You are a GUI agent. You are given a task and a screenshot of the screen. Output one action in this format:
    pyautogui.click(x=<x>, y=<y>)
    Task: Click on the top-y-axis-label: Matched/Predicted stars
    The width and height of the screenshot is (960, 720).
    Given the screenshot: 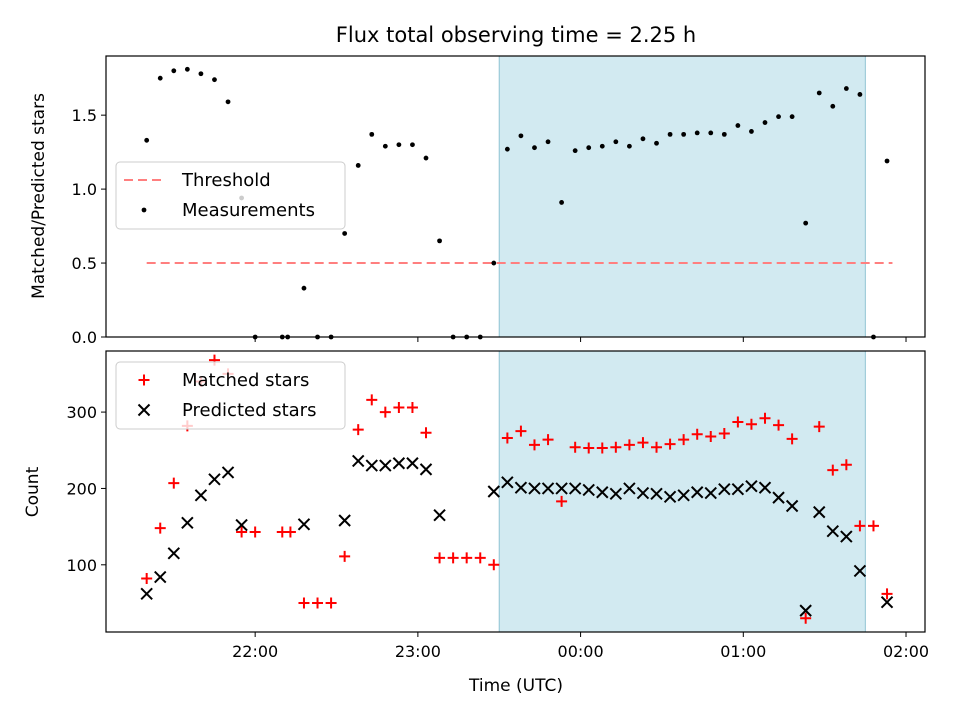 What is the action you would take?
    pyautogui.click(x=39, y=196)
    